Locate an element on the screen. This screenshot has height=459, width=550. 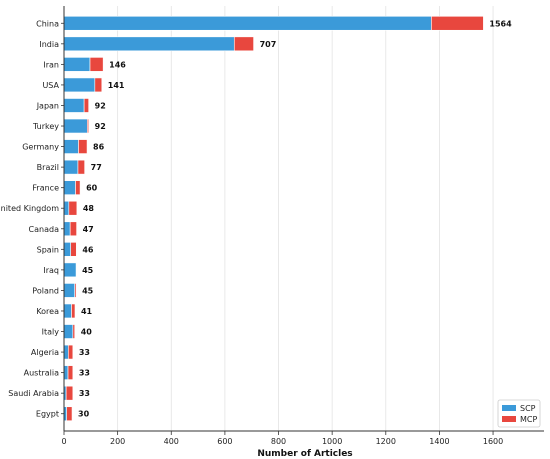
category-label: India is located at coordinates (49, 44).